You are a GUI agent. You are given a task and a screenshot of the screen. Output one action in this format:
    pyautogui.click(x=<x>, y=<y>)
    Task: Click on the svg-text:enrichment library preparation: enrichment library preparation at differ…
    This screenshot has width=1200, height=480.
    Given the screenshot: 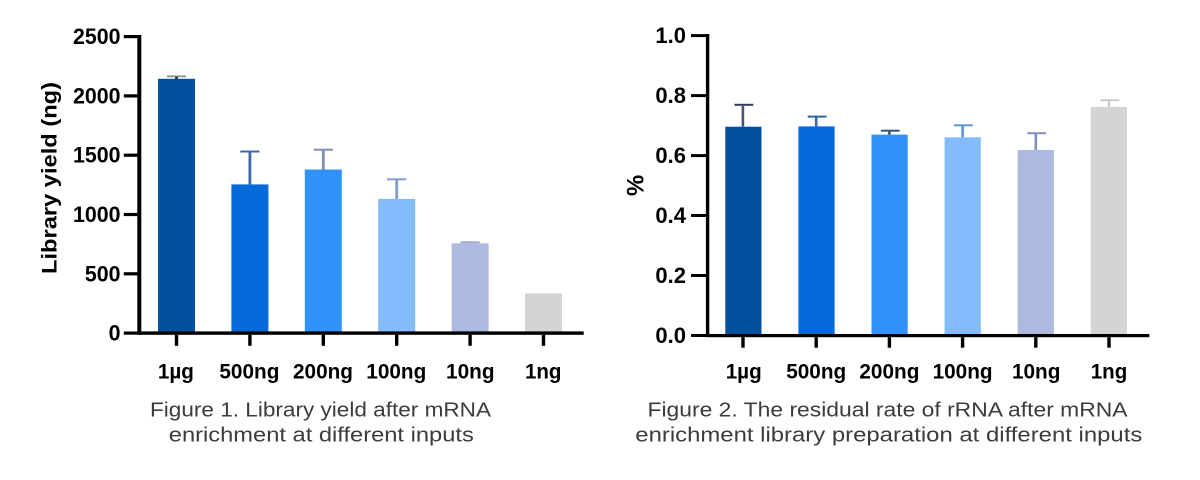 What is the action you would take?
    pyautogui.click(x=888, y=436)
    